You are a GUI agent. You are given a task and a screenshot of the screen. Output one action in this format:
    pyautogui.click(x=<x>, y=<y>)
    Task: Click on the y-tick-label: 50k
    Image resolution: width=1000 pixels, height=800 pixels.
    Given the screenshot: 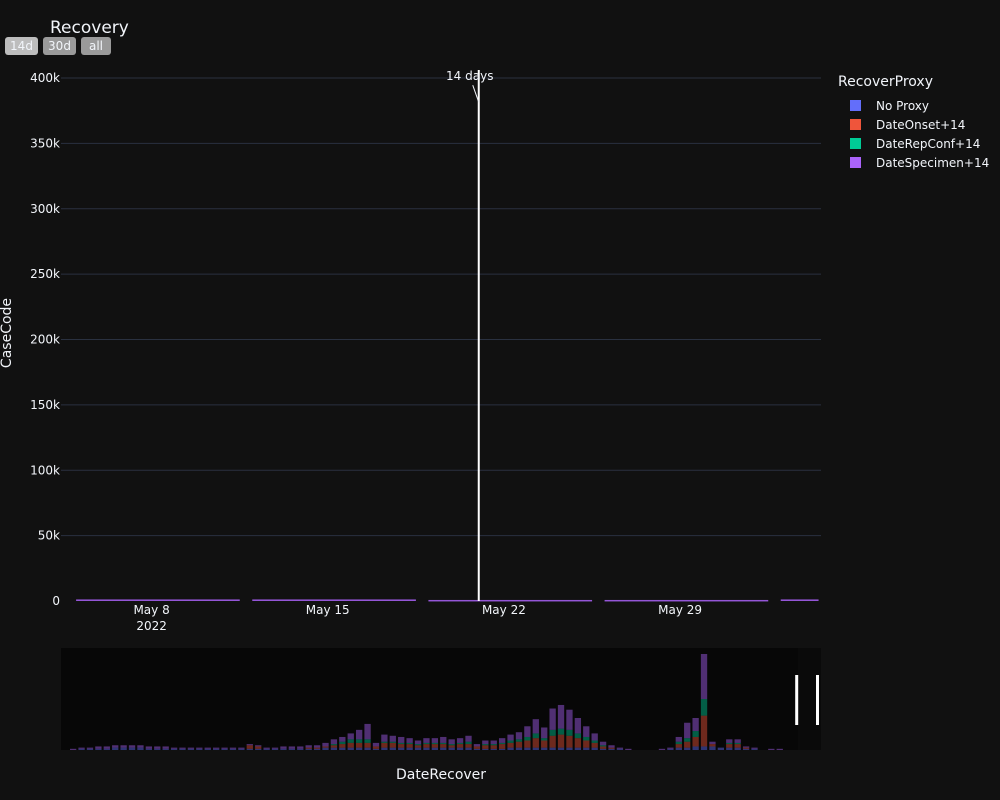 What is the action you would take?
    pyautogui.click(x=49, y=536)
    